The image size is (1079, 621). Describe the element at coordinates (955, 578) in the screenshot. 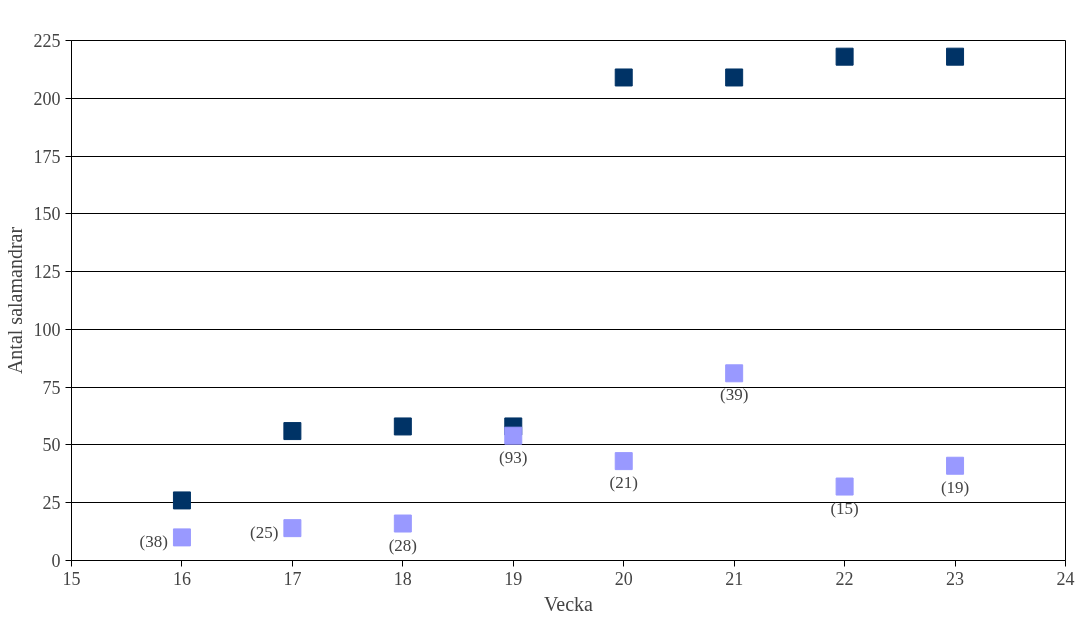

I see `x-tick-label: 23` at that location.